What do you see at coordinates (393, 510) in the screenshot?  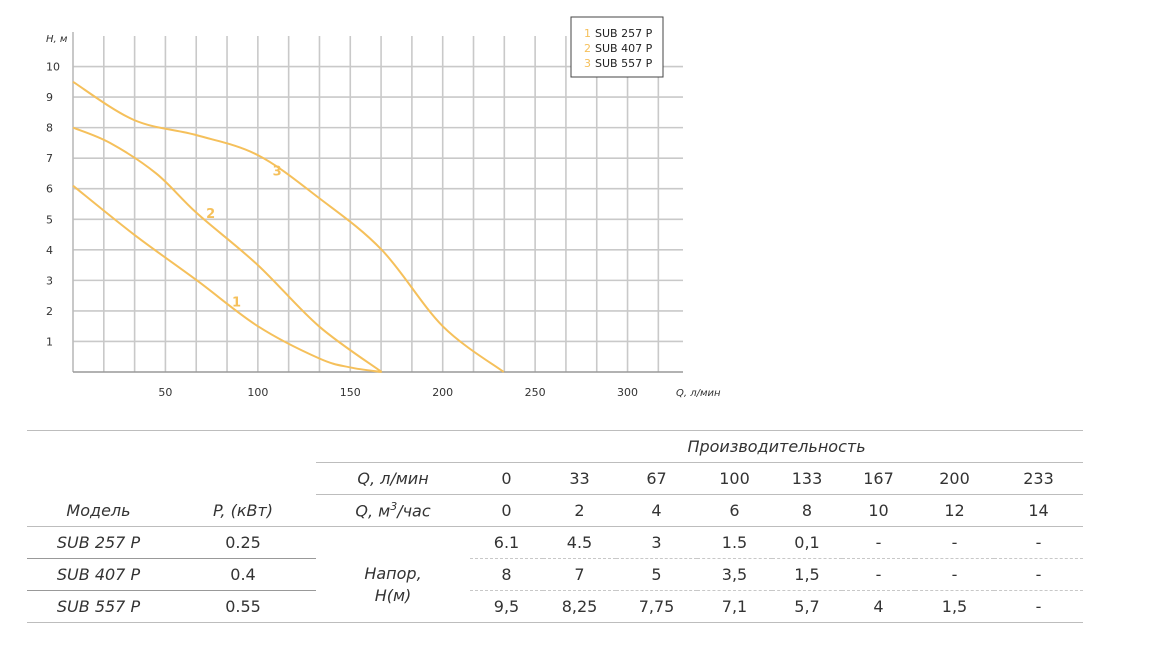 I see `q-m3-label: Q, м3/час` at bounding box center [393, 510].